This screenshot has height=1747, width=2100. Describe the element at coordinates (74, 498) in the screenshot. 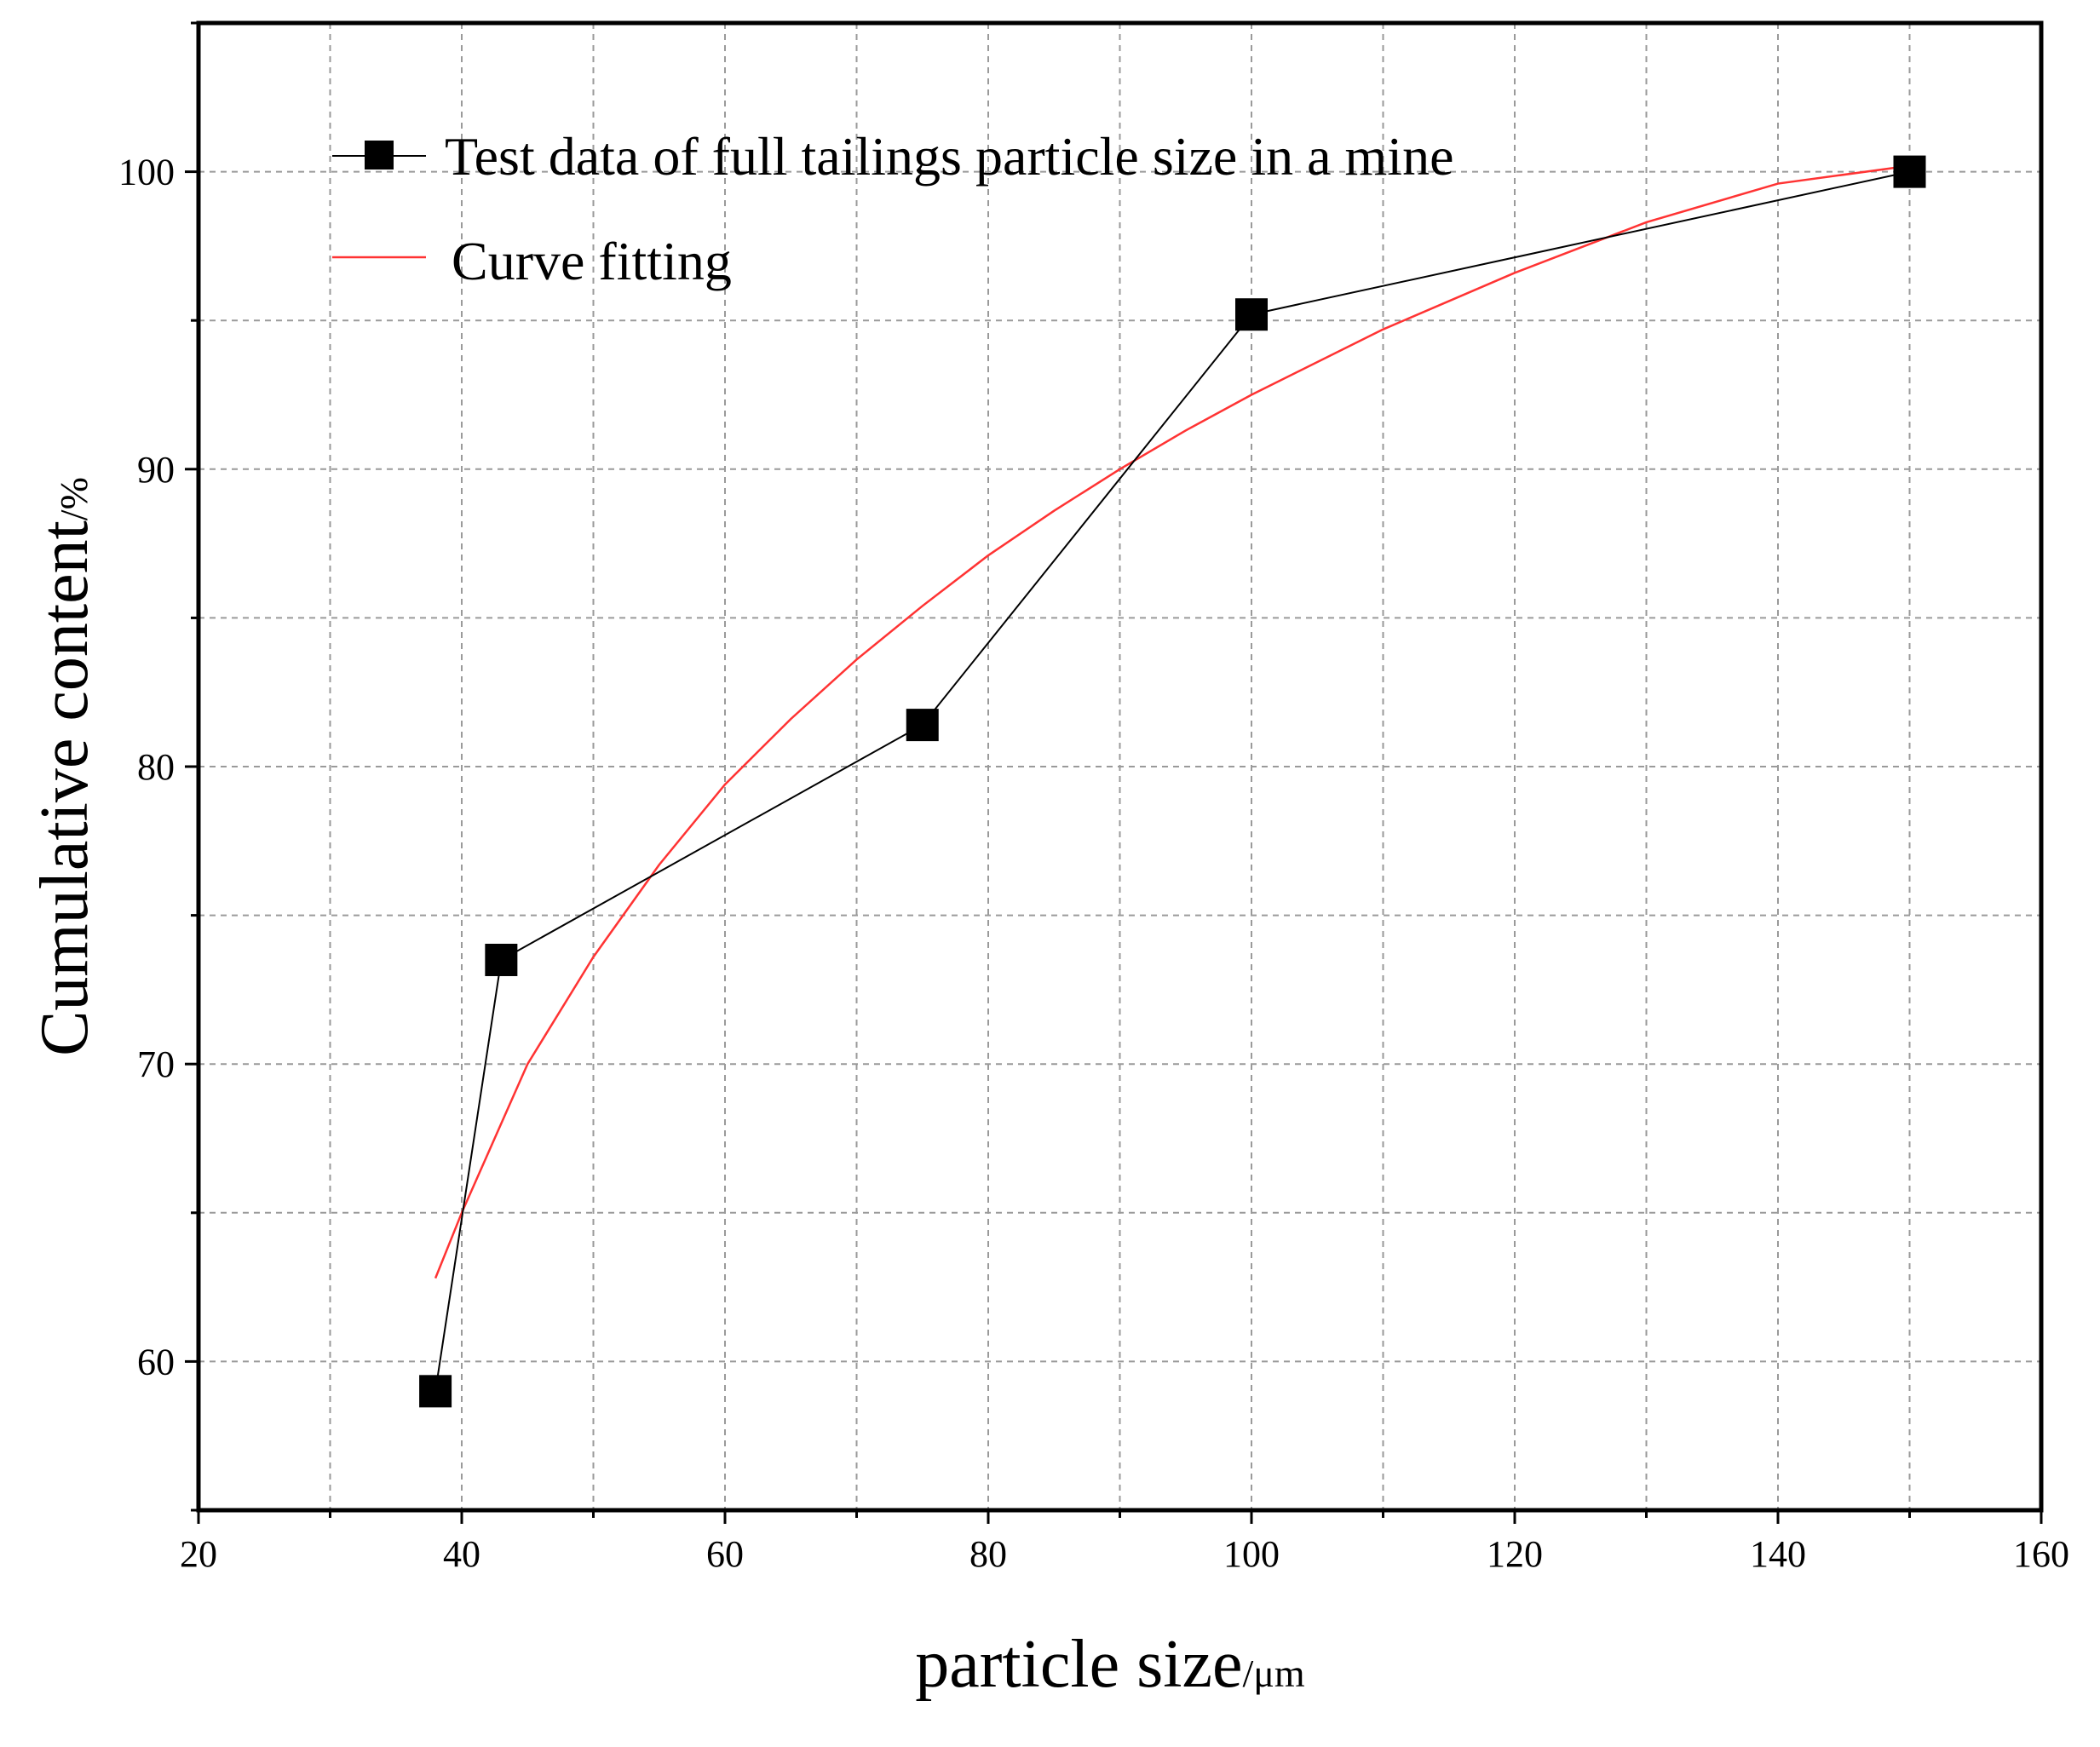

I see `y-axis-label-unit: /%` at that location.